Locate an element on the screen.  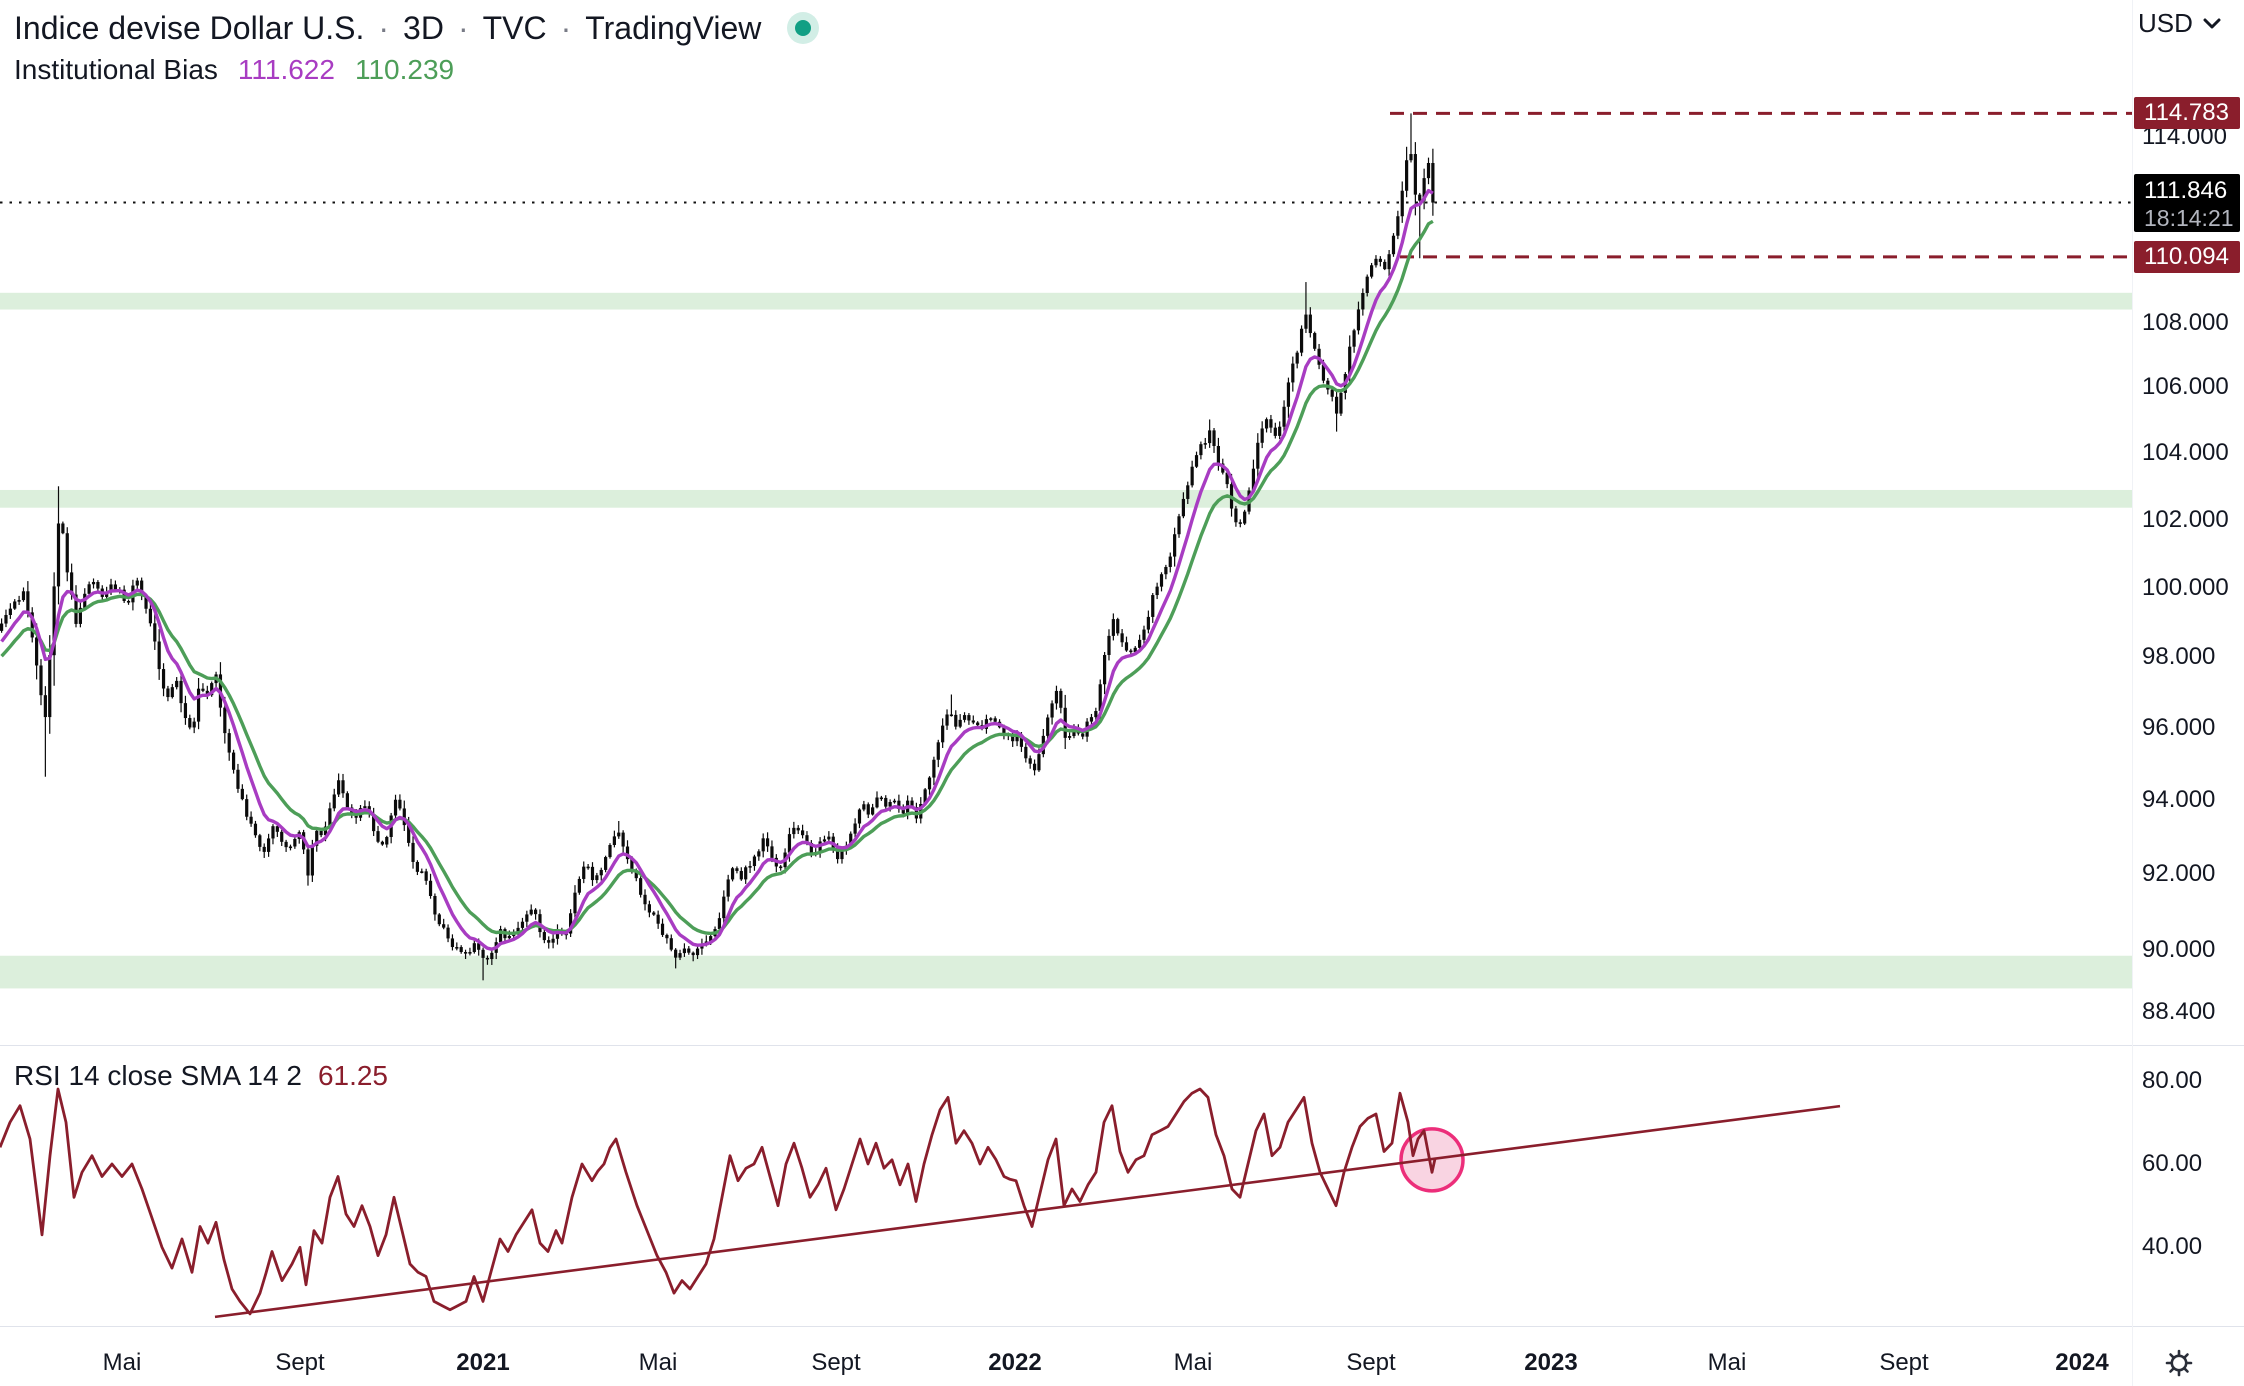
price-axis-tick: 88.400 is located at coordinates (2179, 1011).